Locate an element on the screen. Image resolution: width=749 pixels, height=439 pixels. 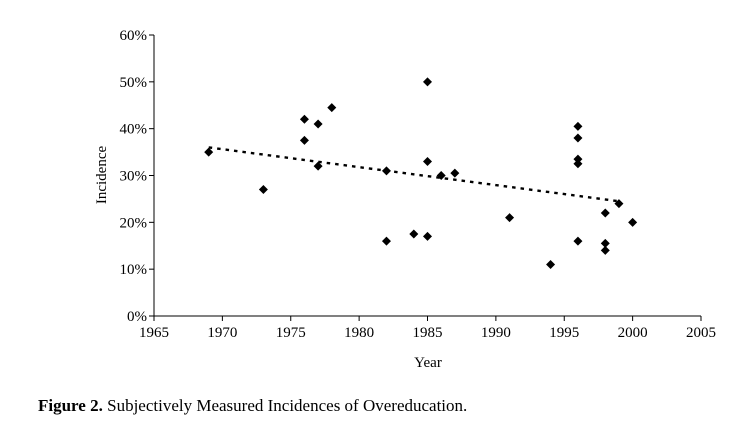
x-tick-label: 1990 is located at coordinates (496, 333).